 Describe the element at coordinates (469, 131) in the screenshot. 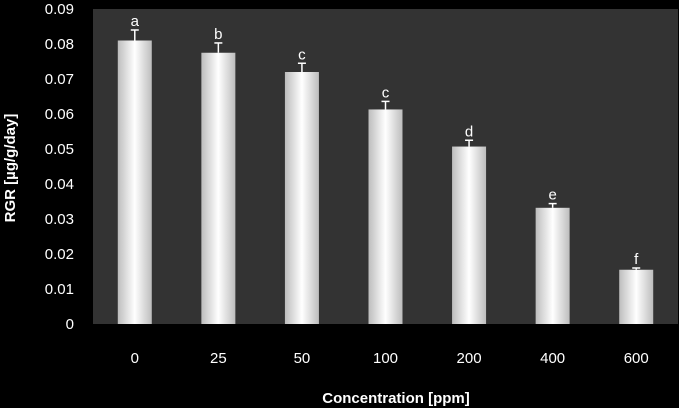

I see `significance-letter: d` at that location.